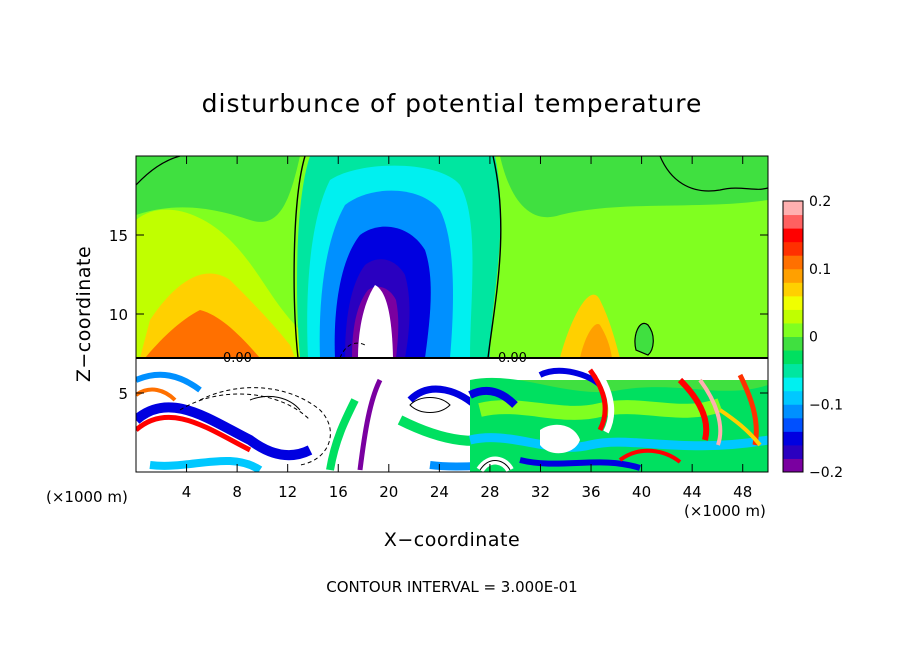 The image size is (904, 654). I want to click on green-region-top-left, so click(218, 189).